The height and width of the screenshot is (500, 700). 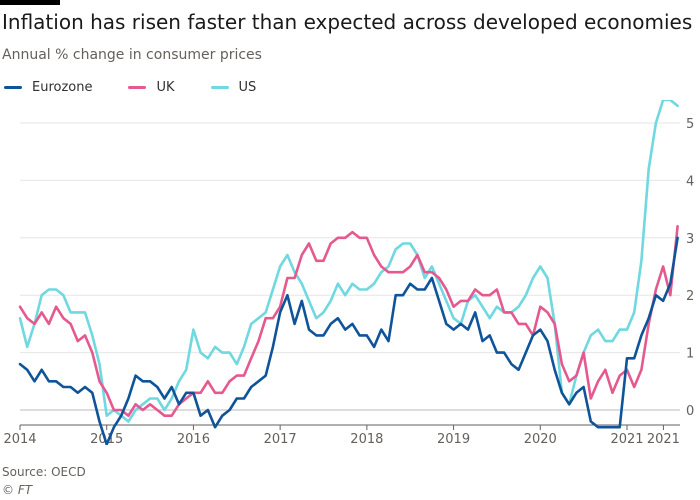 I want to click on x-tick-label-3: 2017, so click(x=280, y=438).